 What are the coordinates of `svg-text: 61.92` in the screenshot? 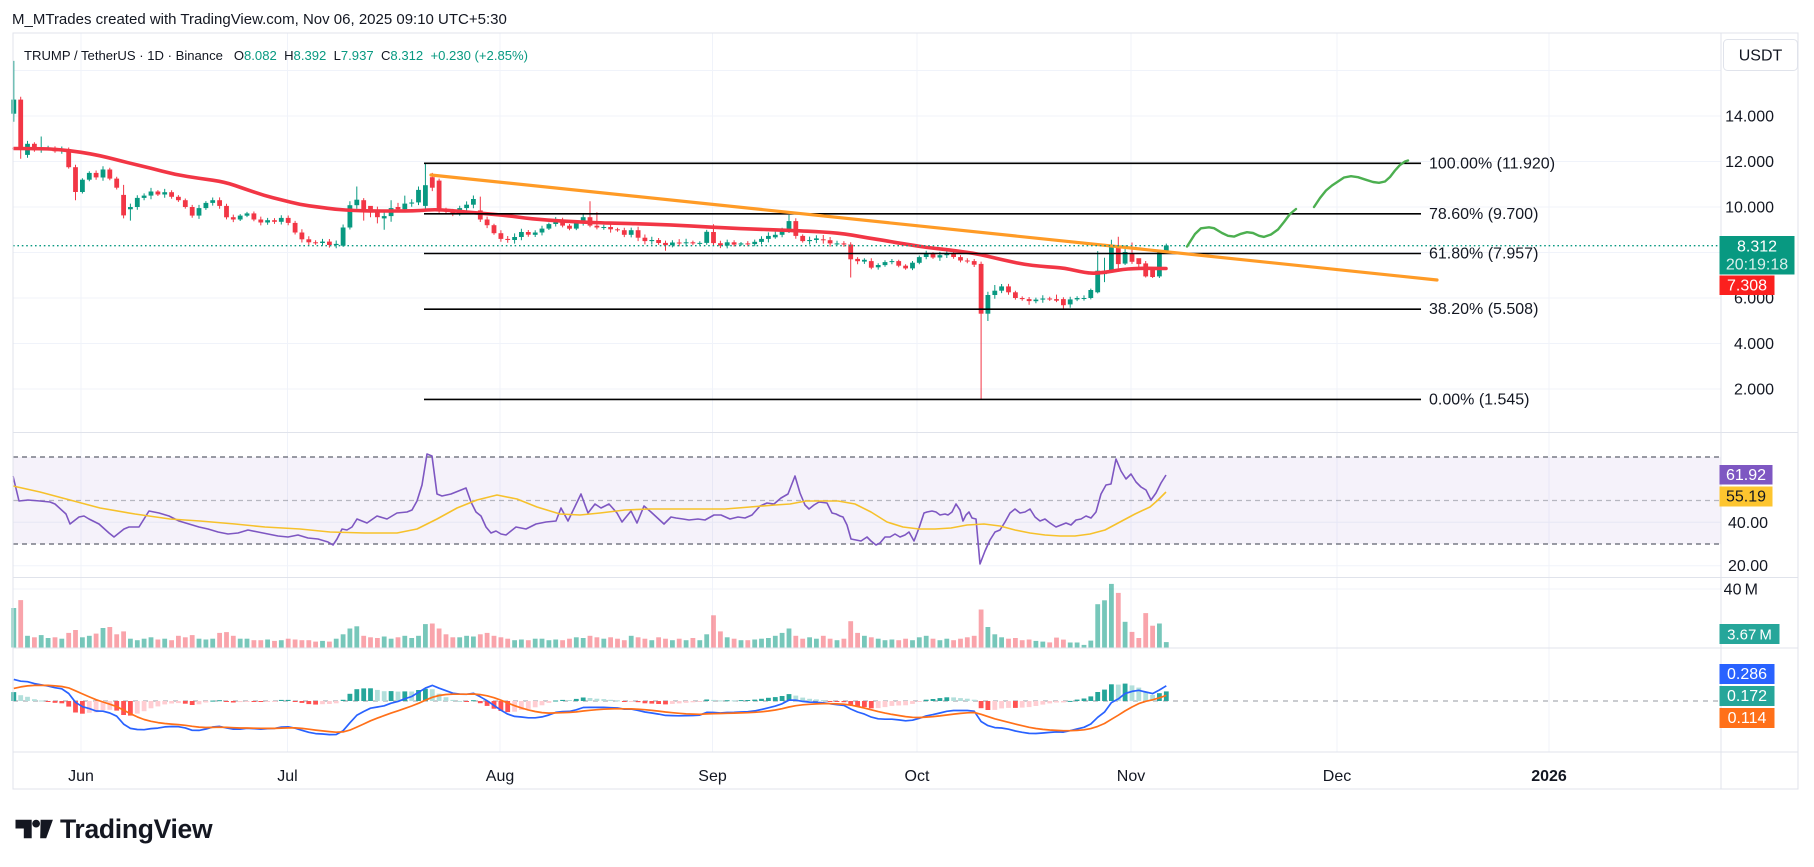 It's located at (1746, 475).